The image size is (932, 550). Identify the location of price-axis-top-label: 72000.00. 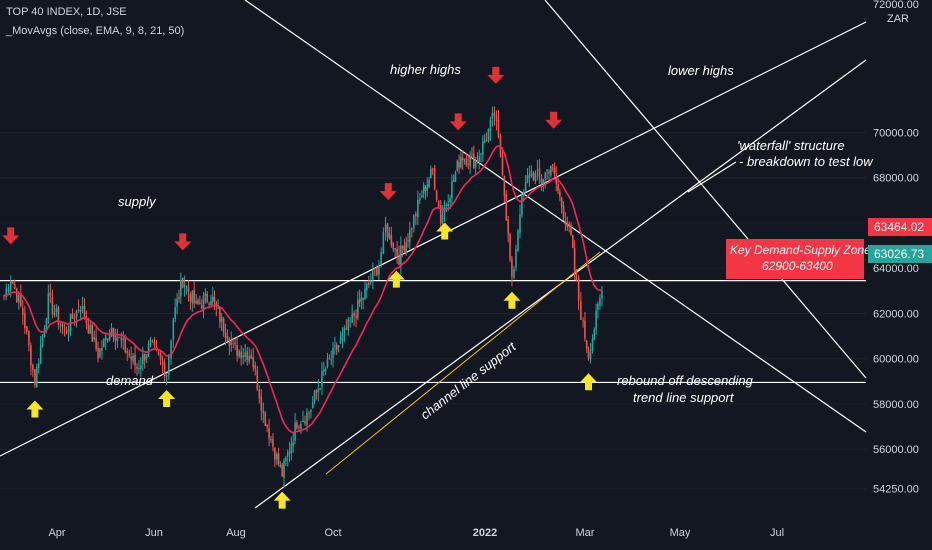
(896, 5).